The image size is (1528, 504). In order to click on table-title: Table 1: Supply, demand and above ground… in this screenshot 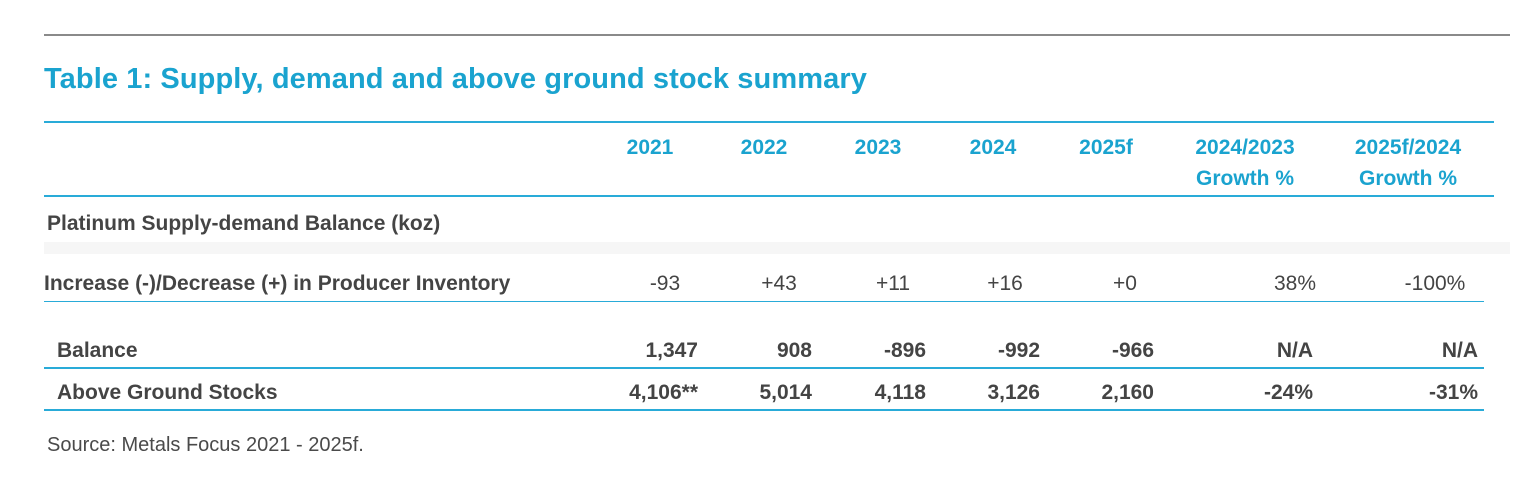, I will do `click(455, 79)`.